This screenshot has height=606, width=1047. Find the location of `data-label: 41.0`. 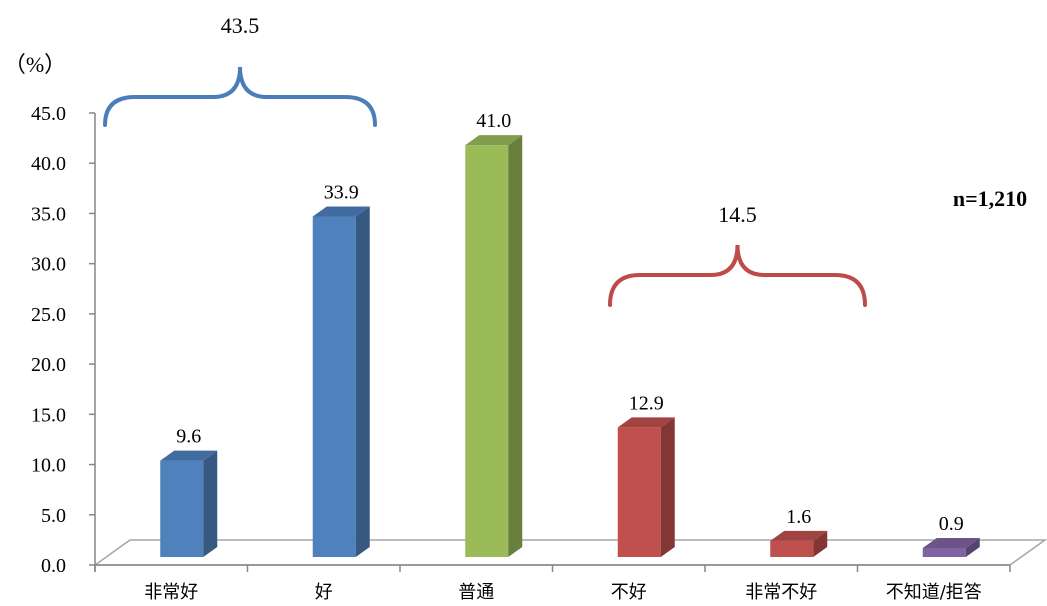

data-label: 41.0 is located at coordinates (493, 121).